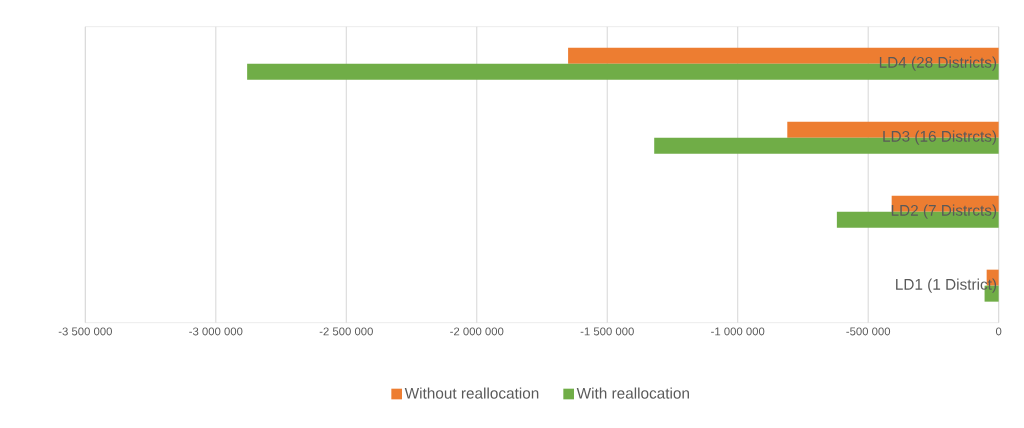  I want to click on legend-label: With reallocation, so click(632, 393).